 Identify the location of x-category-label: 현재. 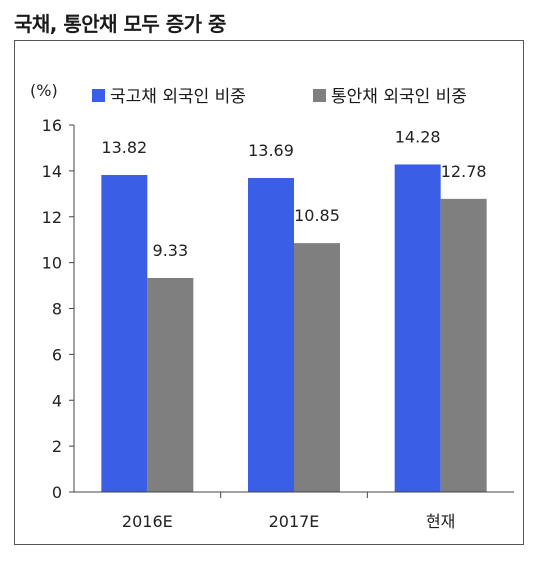
(440, 521).